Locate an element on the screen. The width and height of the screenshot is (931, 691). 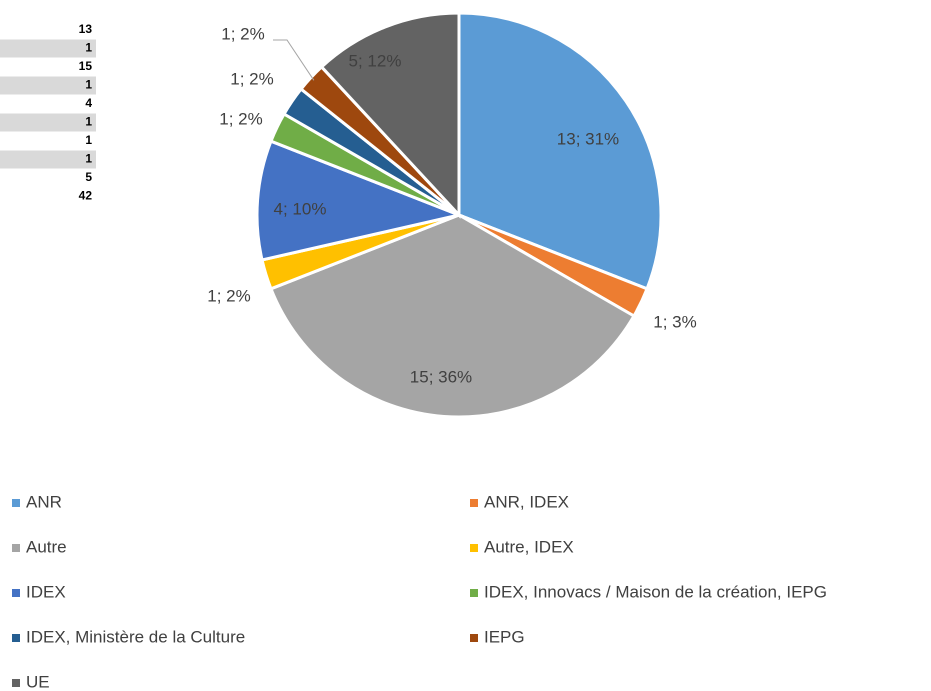
legend-label: IEPG is located at coordinates (504, 636).